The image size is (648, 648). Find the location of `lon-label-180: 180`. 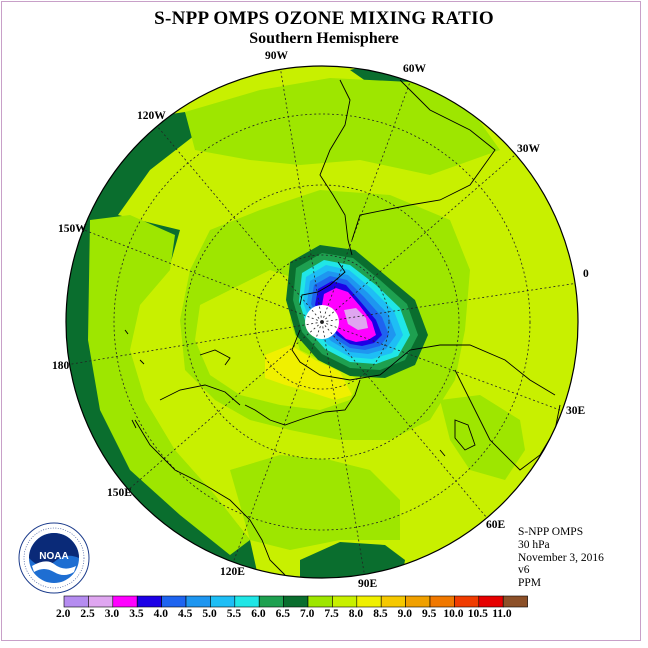

lon-label-180: 180 is located at coordinates (61, 366).